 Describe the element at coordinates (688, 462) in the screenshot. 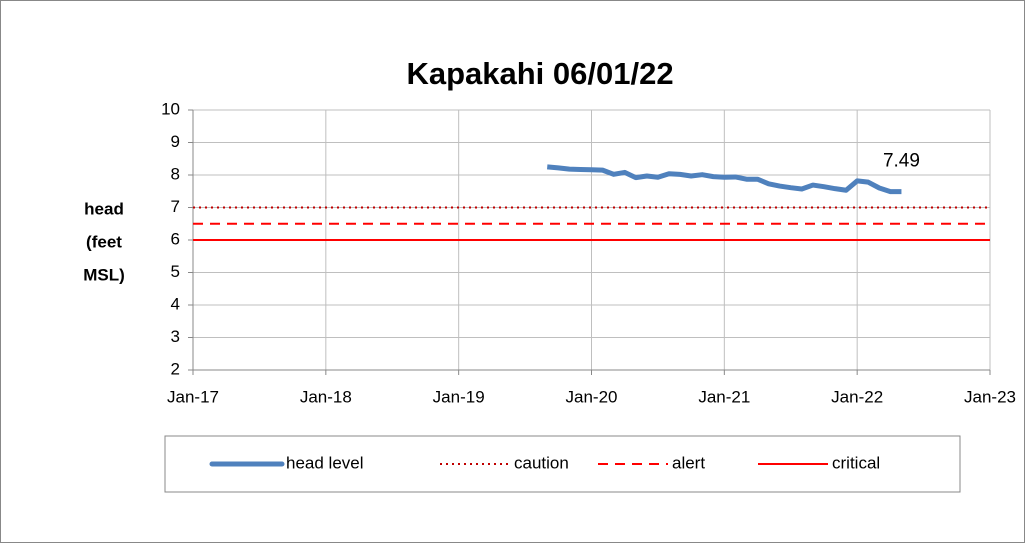

I see `legend-label: alert` at that location.